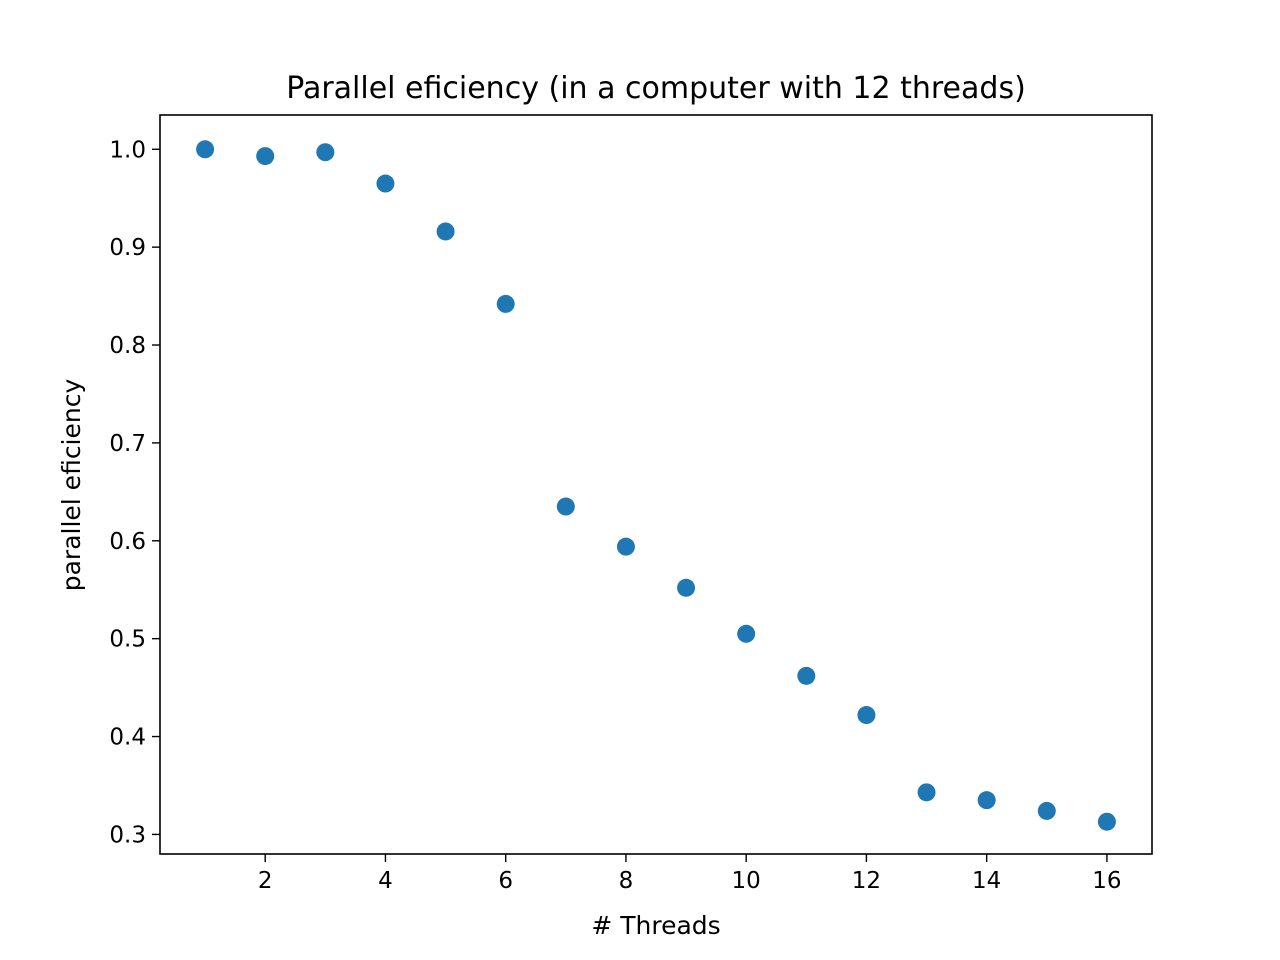 Image resolution: width=1280 pixels, height=960 pixels. What do you see at coordinates (127, 835) in the screenshot?
I see `y-tick-label: 0.3` at bounding box center [127, 835].